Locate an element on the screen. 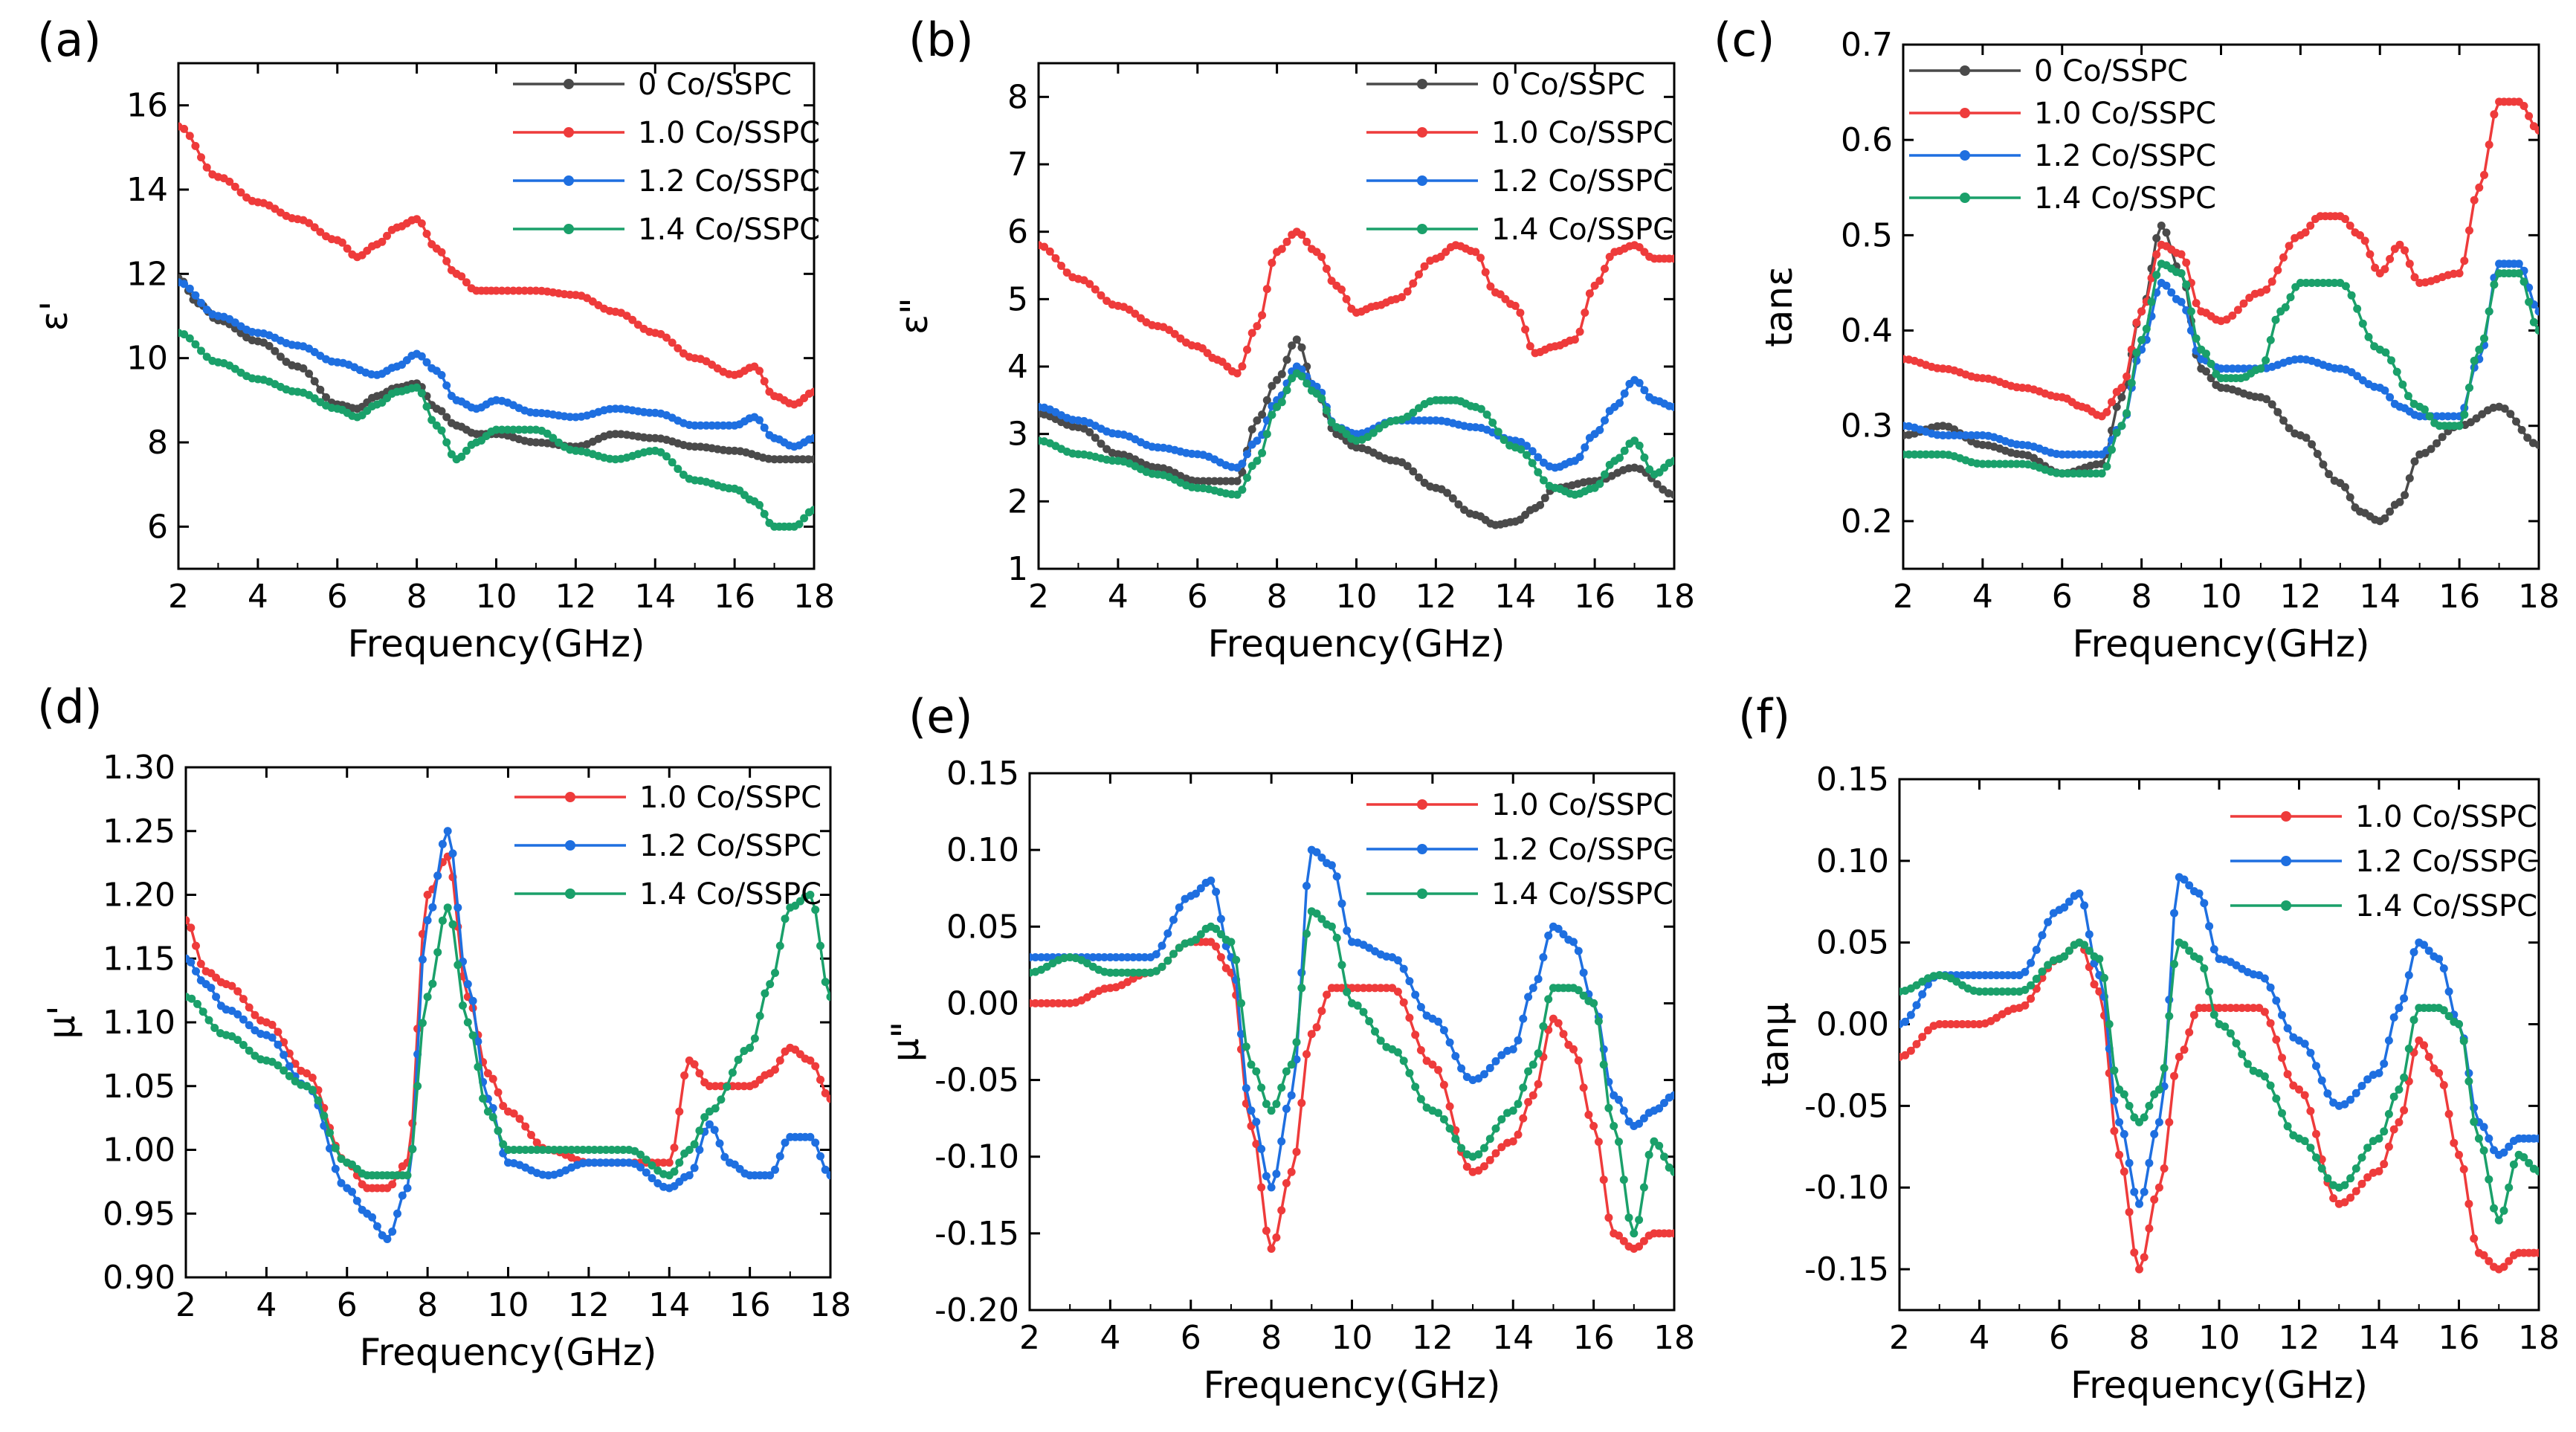 This screenshot has width=2576, height=1432. y-tick-label: 0.4 is located at coordinates (1867, 331).